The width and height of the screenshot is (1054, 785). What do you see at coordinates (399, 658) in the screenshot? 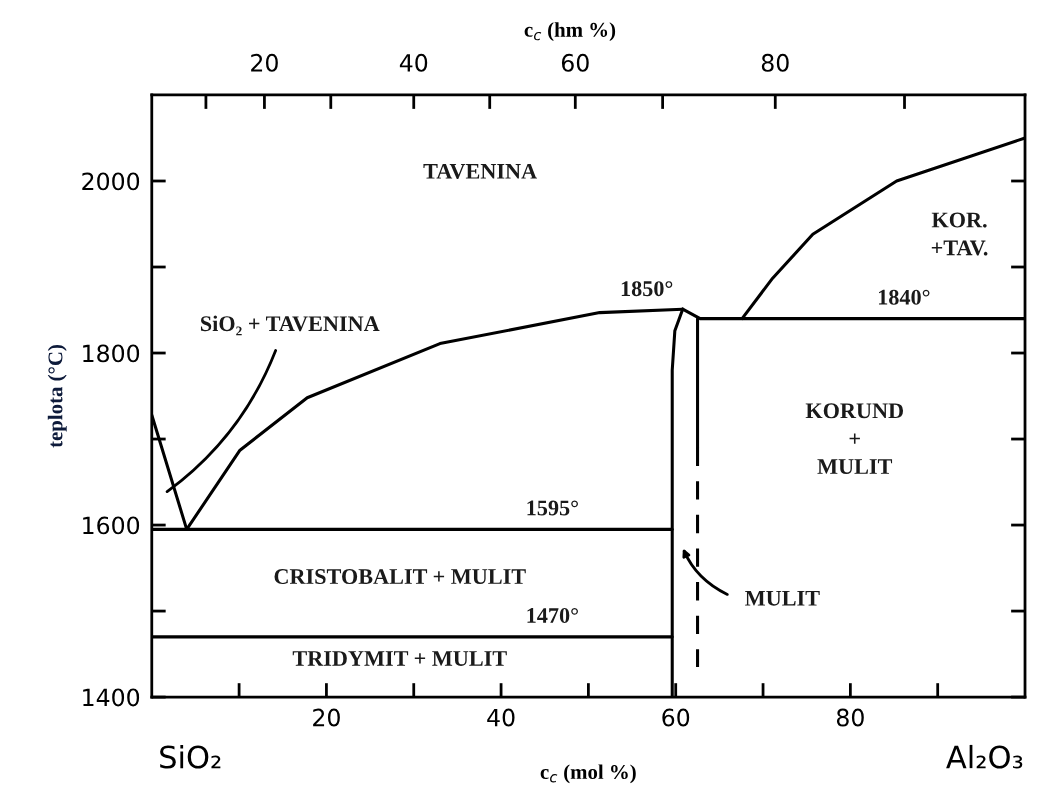
I see `annotation: TRIDYMIT + MULIT` at bounding box center [399, 658].